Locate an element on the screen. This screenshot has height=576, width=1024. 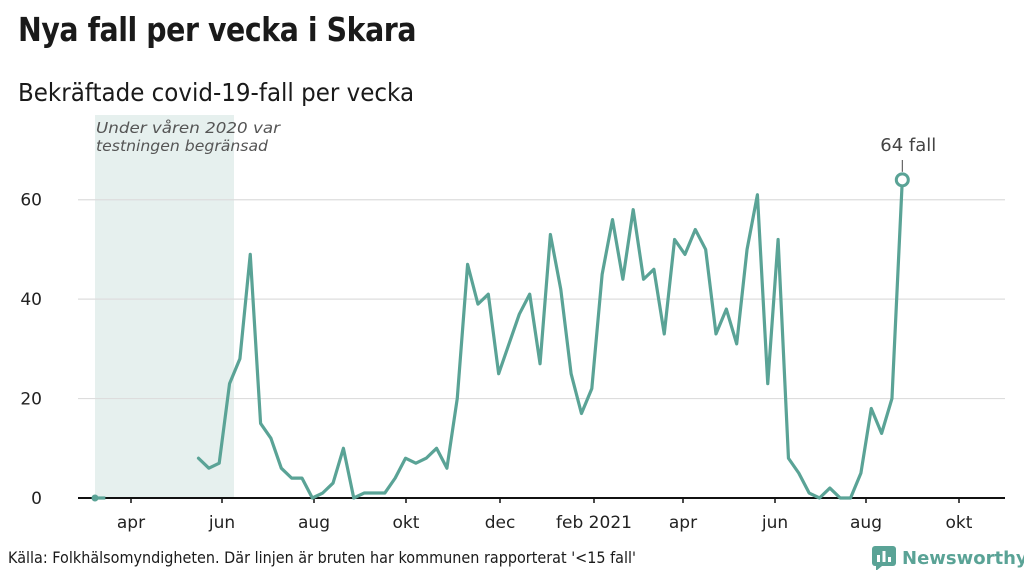
x-tick-label: feb 2021 is located at coordinates (594, 523).